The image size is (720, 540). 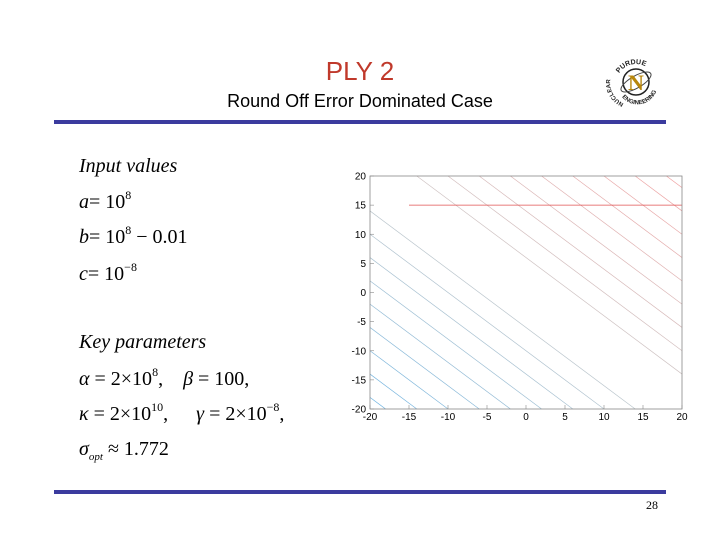 I want to click on x-tick-label: -15, so click(x=409, y=417).